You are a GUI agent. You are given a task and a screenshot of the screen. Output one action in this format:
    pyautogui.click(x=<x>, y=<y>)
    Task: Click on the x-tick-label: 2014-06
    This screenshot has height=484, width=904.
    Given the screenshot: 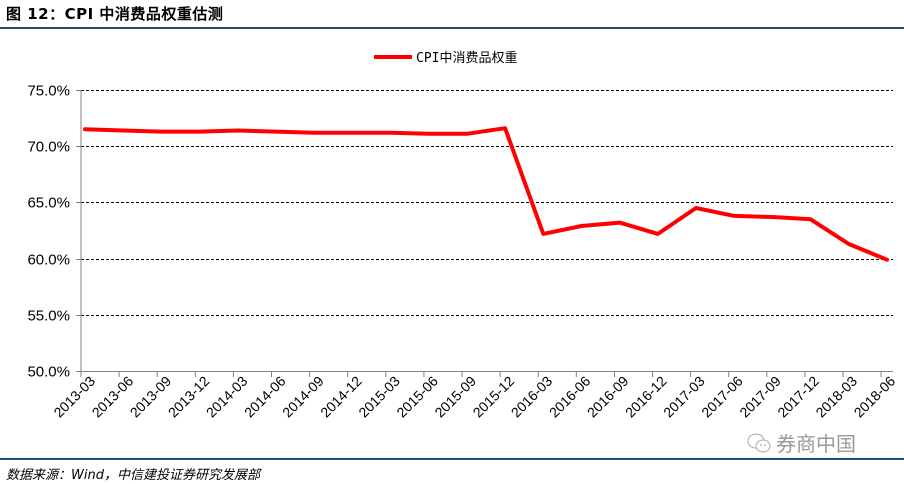 What is the action you would take?
    pyautogui.click(x=265, y=397)
    